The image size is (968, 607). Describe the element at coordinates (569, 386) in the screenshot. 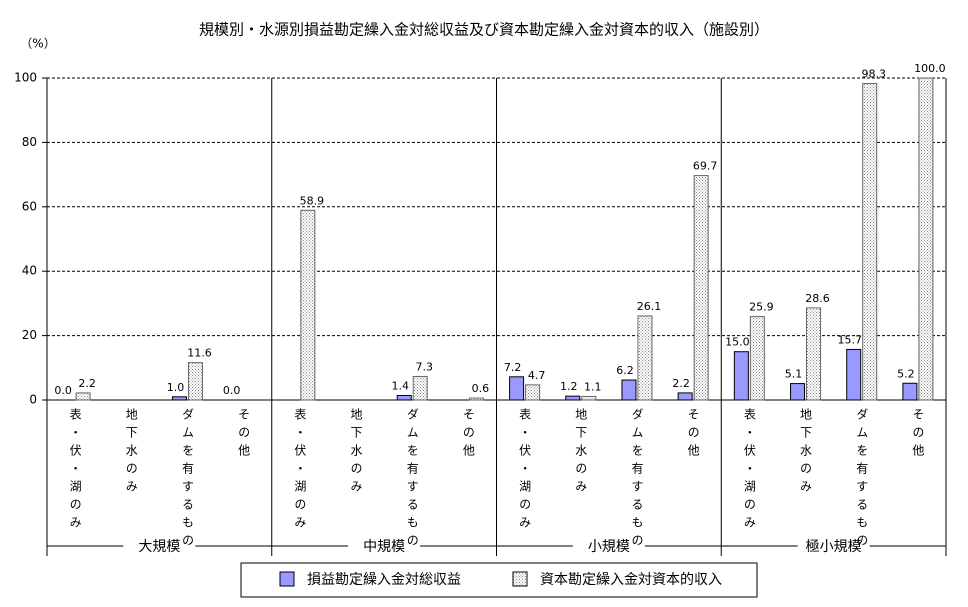

I see `data-label: 1.2` at that location.